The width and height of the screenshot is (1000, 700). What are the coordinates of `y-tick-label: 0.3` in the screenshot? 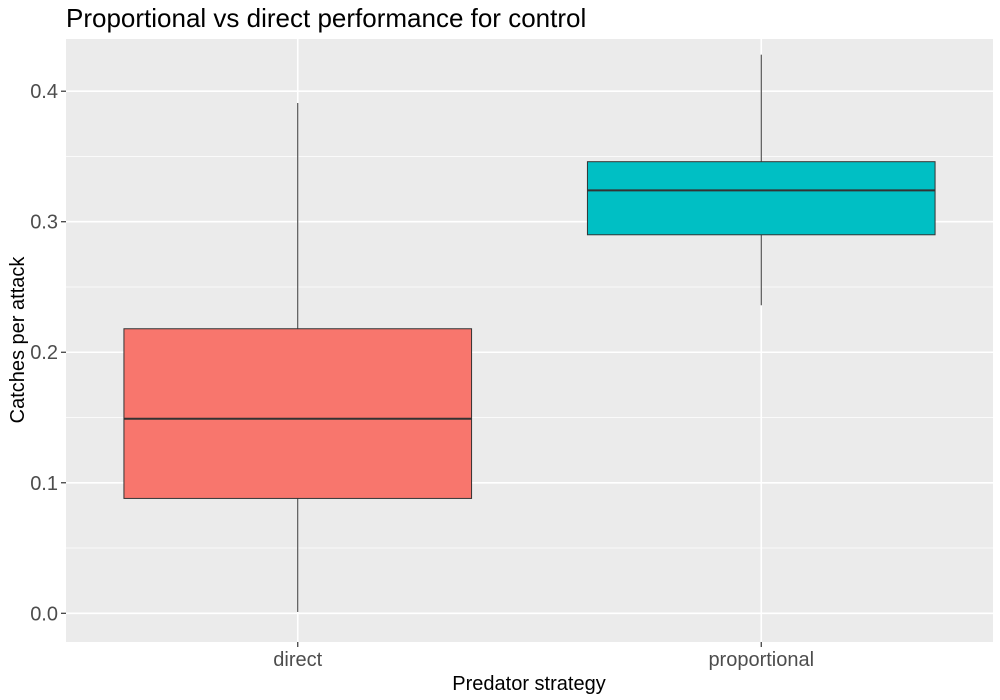 It's located at (44, 223).